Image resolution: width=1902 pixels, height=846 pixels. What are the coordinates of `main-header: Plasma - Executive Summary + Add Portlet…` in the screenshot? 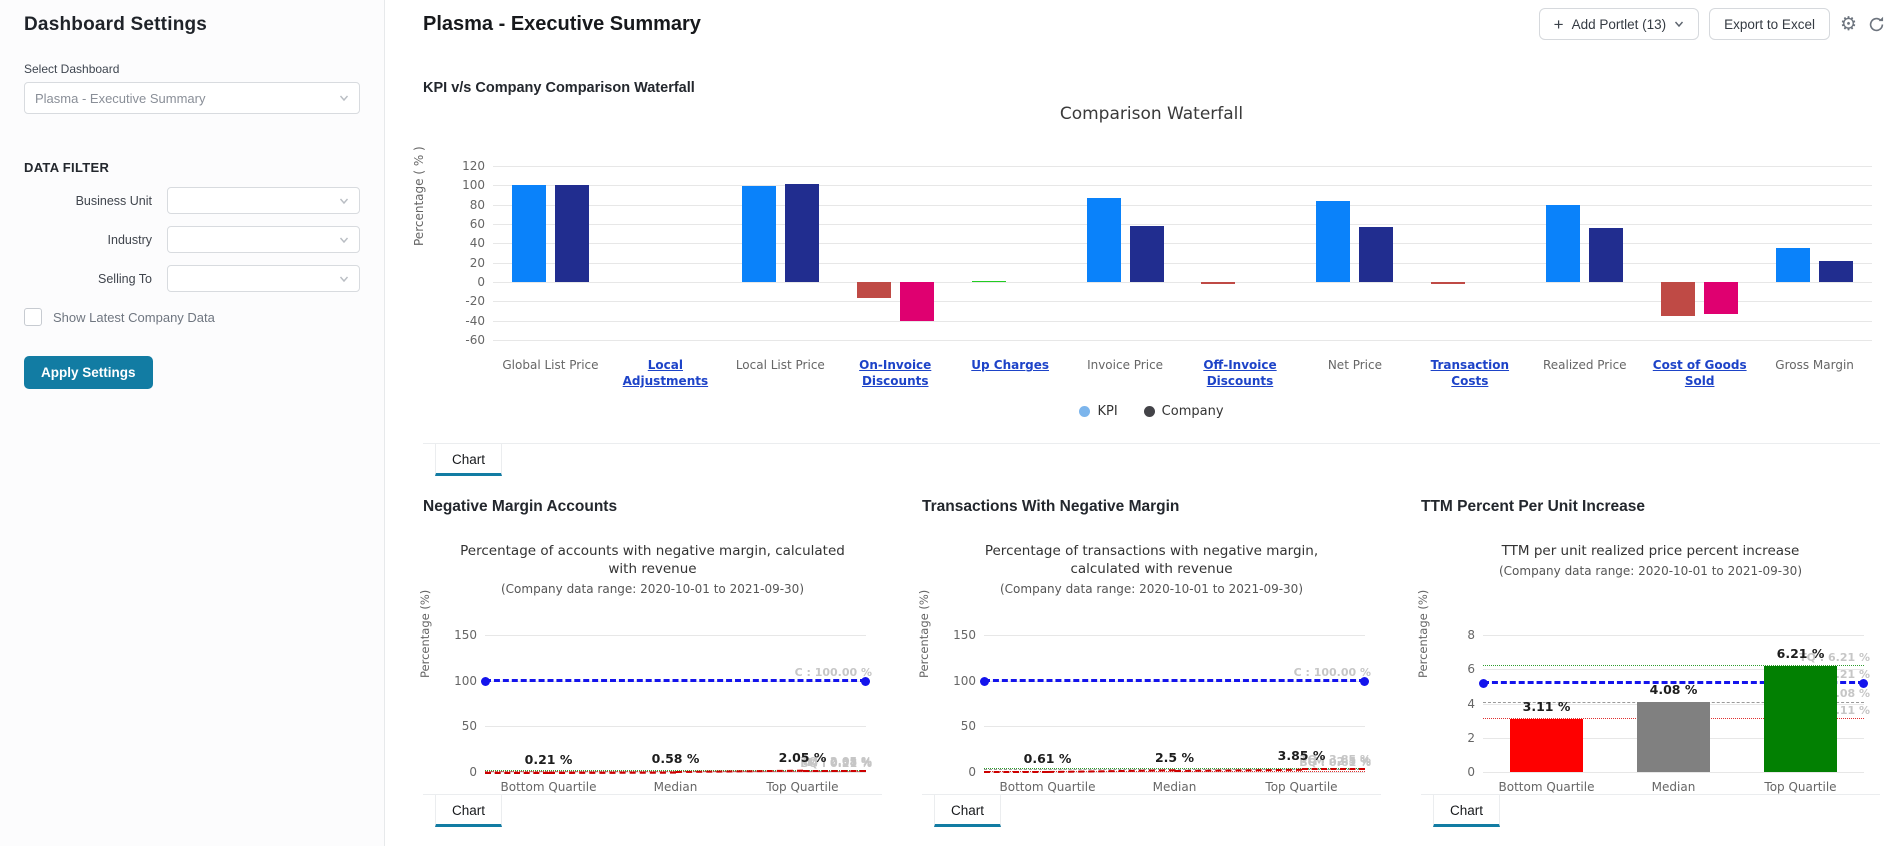 It's located at (1154, 24).